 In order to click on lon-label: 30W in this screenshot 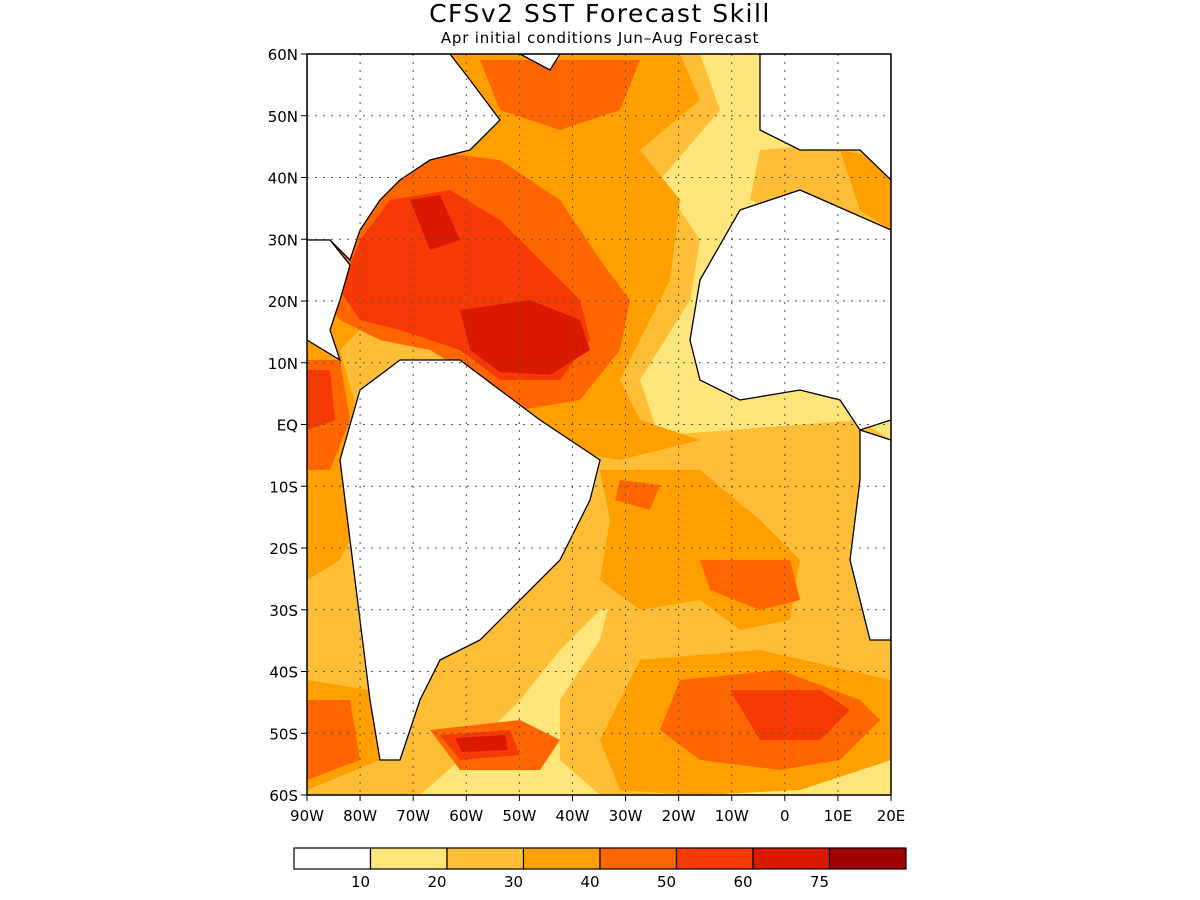, I will do `click(626, 816)`.